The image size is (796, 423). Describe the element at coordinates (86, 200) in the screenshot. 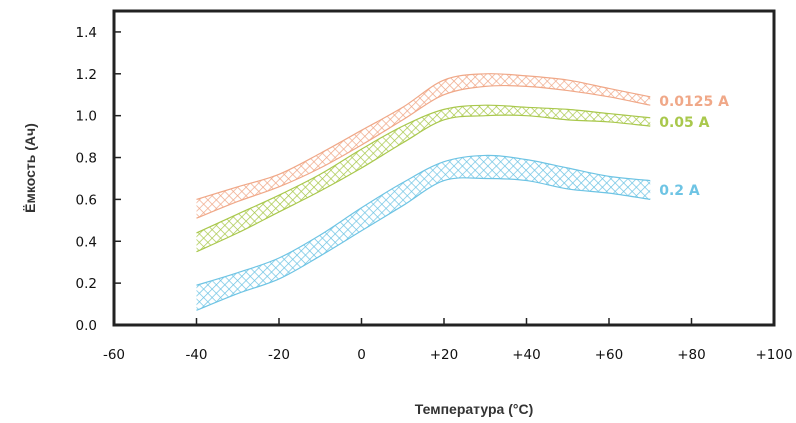

I see `y-tick-label: 0.6` at that location.